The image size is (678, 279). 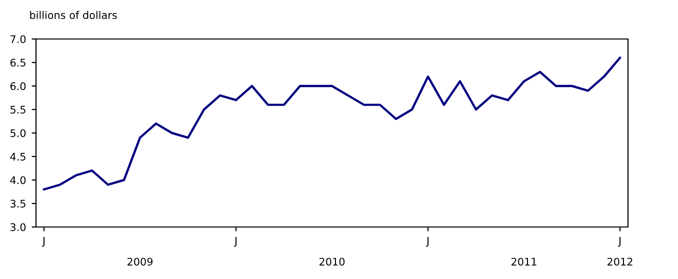 What do you see at coordinates (18, 62) in the screenshot?
I see `y-tick-label: 6.5` at bounding box center [18, 62].